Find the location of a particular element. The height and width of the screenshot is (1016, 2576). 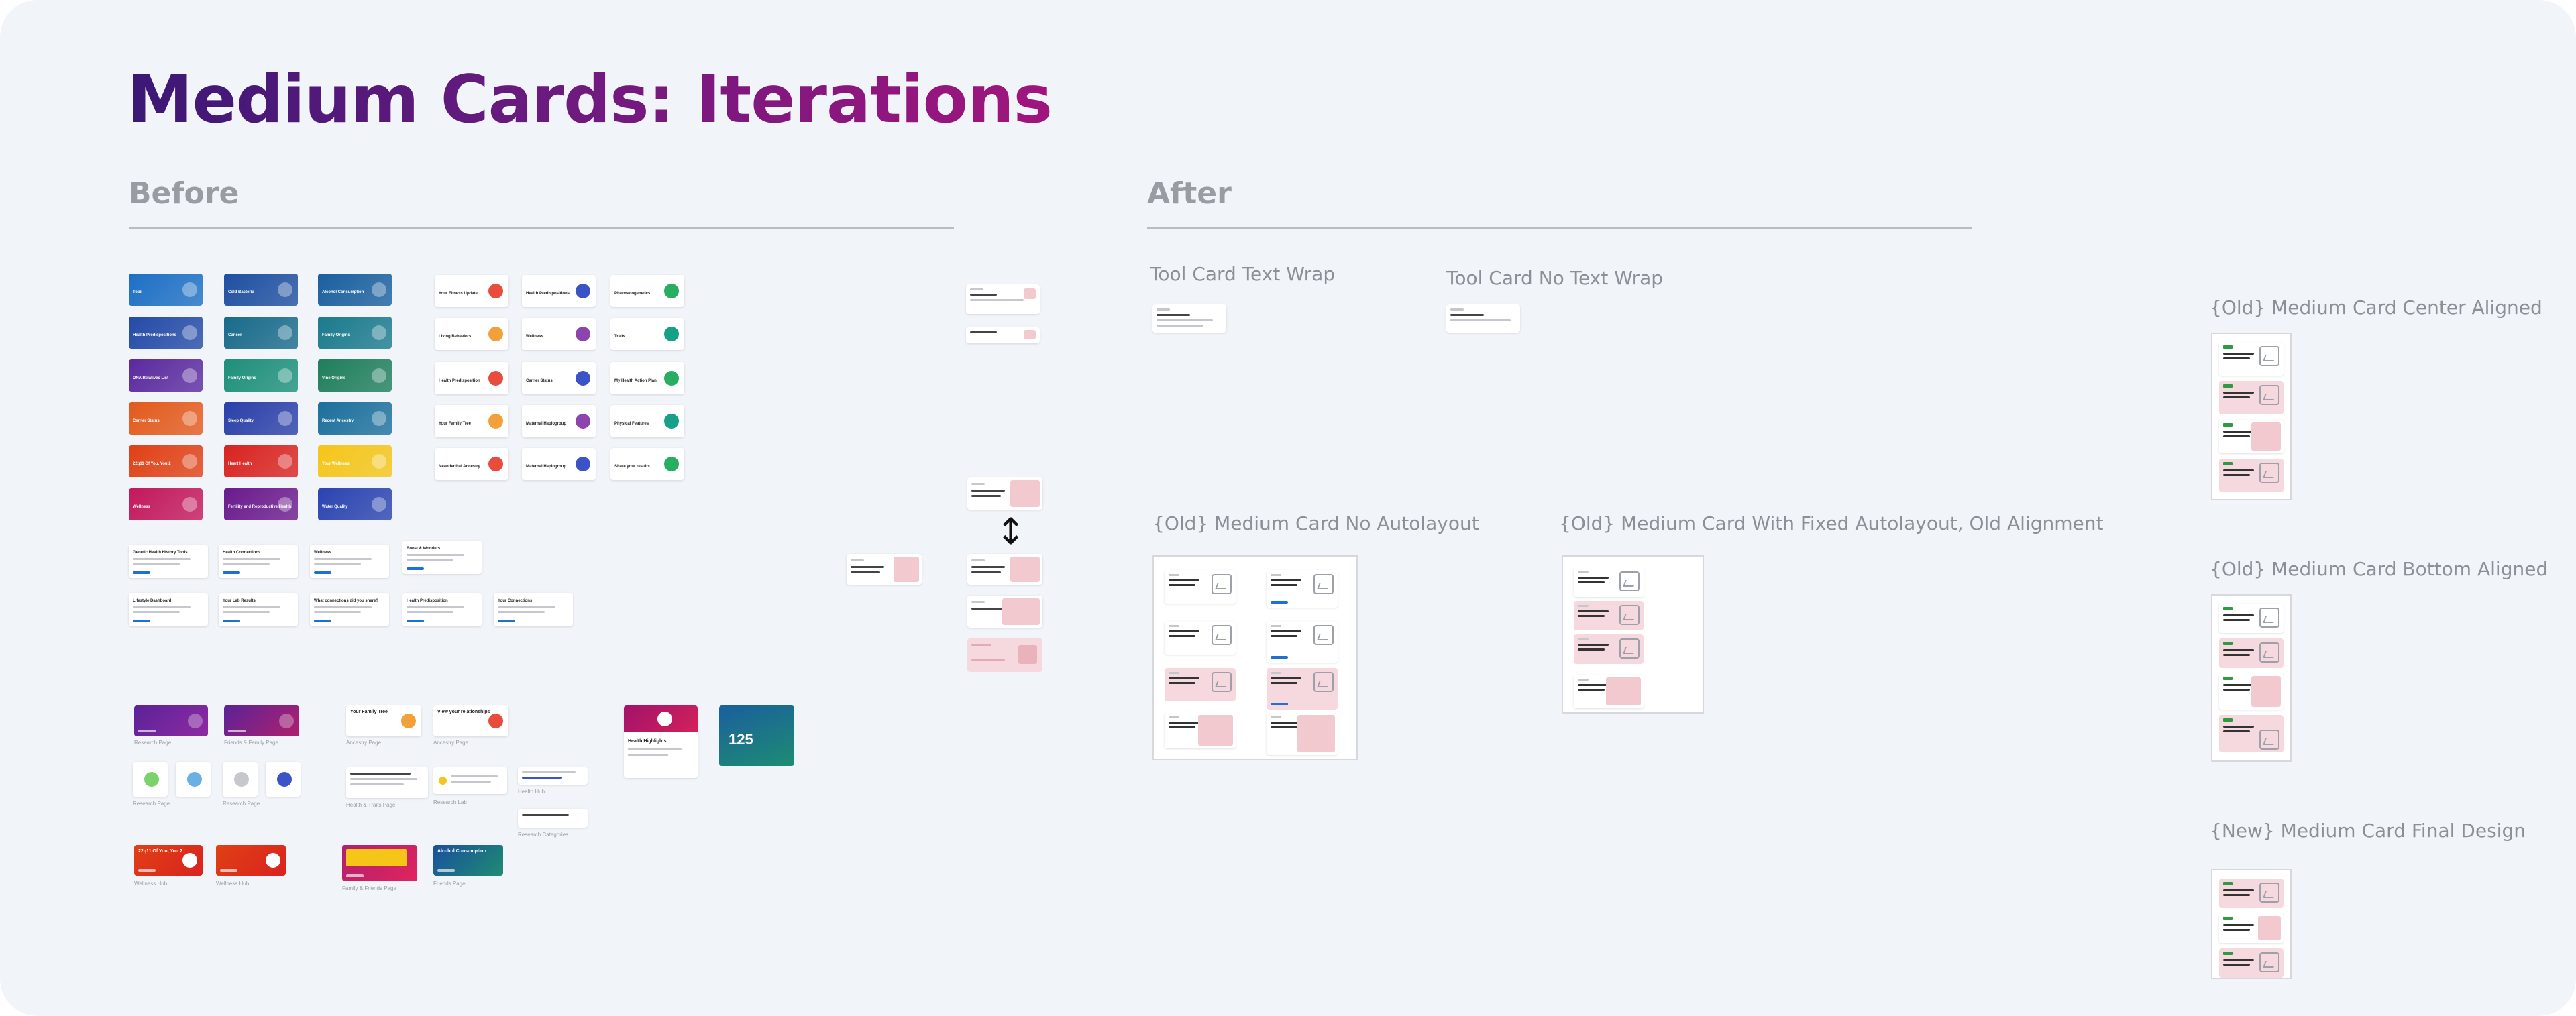

colored-card: Your Wellness is located at coordinates (355, 461).